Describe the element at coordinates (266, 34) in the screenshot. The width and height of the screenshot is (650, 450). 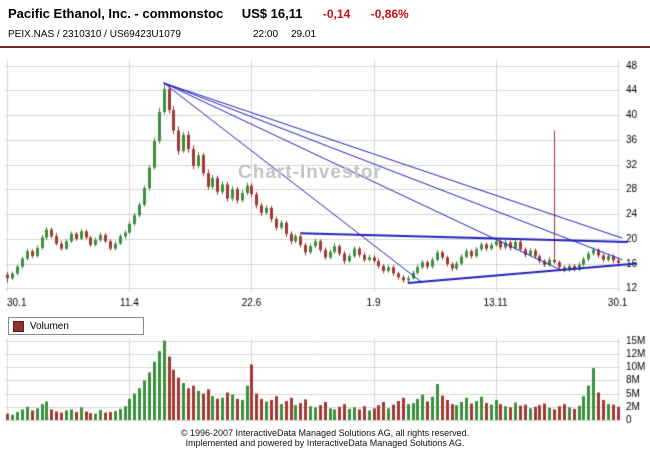
I see `quote-time: 22:00` at that location.